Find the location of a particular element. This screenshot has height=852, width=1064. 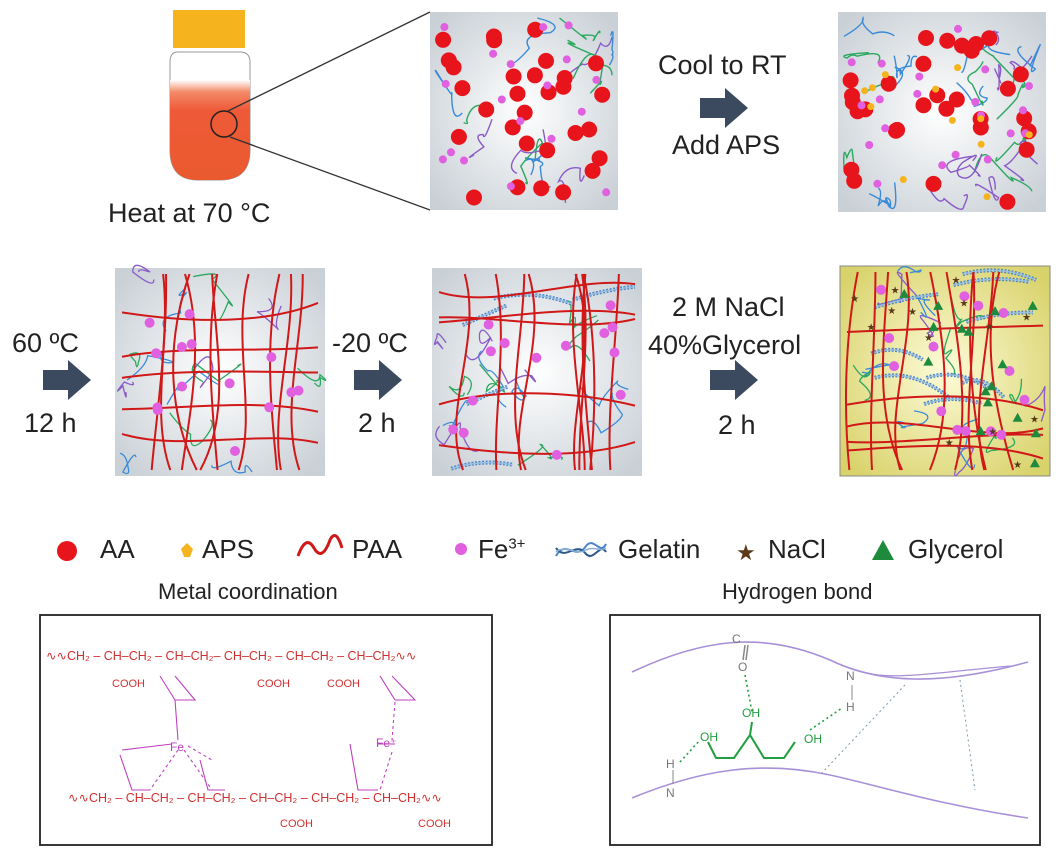

paa-symbol-icon is located at coordinates (320, 545).